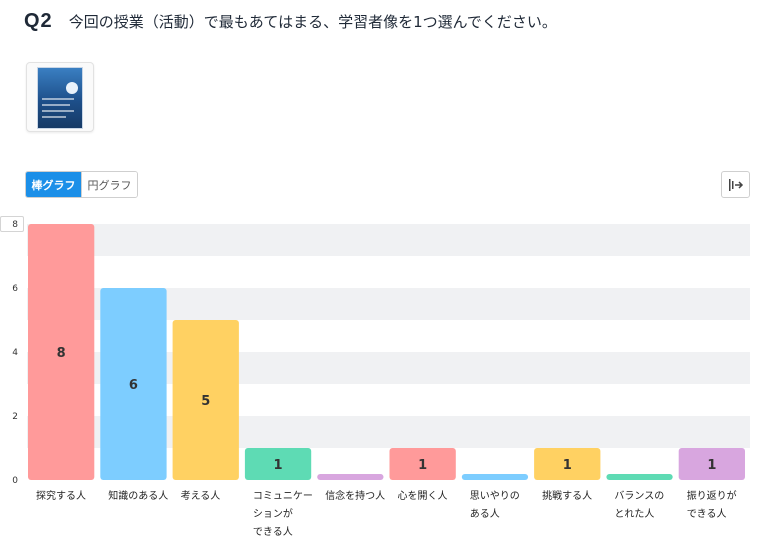 Image resolution: width=777 pixels, height=542 pixels. I want to click on bar-value-label: 6, so click(133, 385).